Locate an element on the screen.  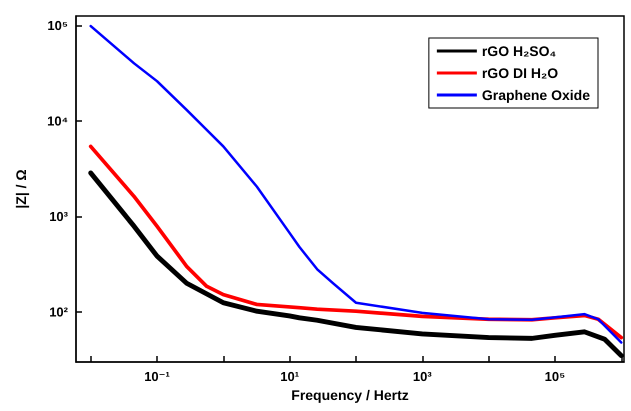
x-axis-title: Frequency / Hertz is located at coordinates (350, 395).